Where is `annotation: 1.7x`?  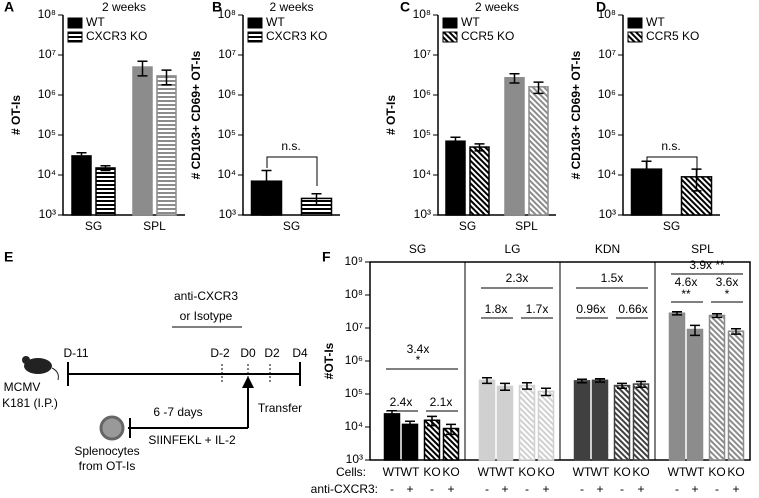 annotation: 1.7x is located at coordinates (537, 309).